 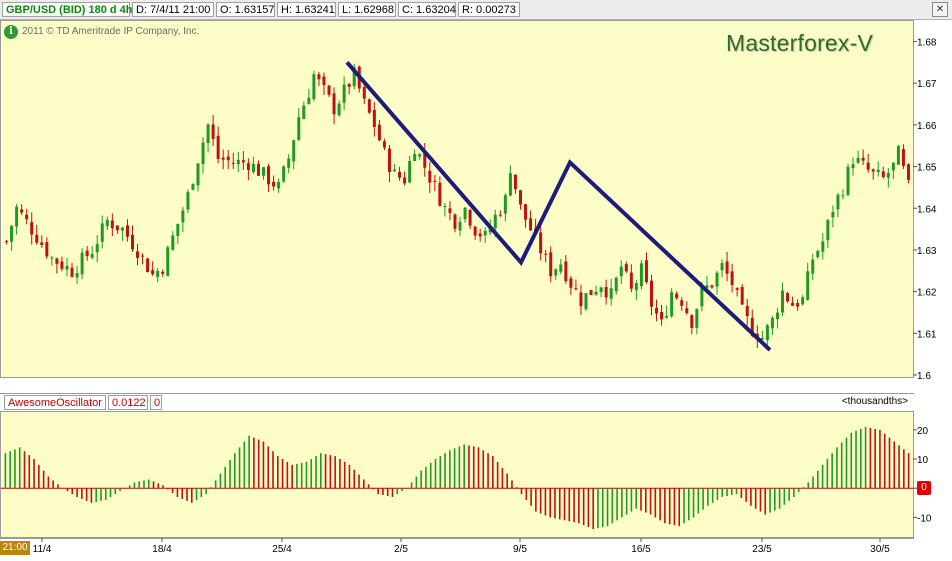 I want to click on info-icon: i, so click(x=11, y=32).